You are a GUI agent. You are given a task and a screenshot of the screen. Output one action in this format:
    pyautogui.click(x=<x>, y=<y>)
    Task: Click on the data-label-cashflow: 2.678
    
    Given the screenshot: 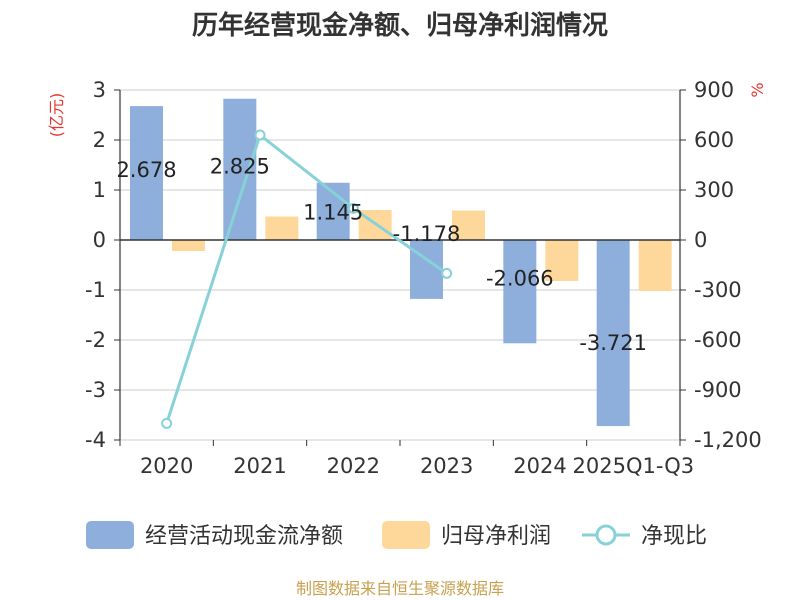 What is the action you would take?
    pyautogui.click(x=146, y=170)
    